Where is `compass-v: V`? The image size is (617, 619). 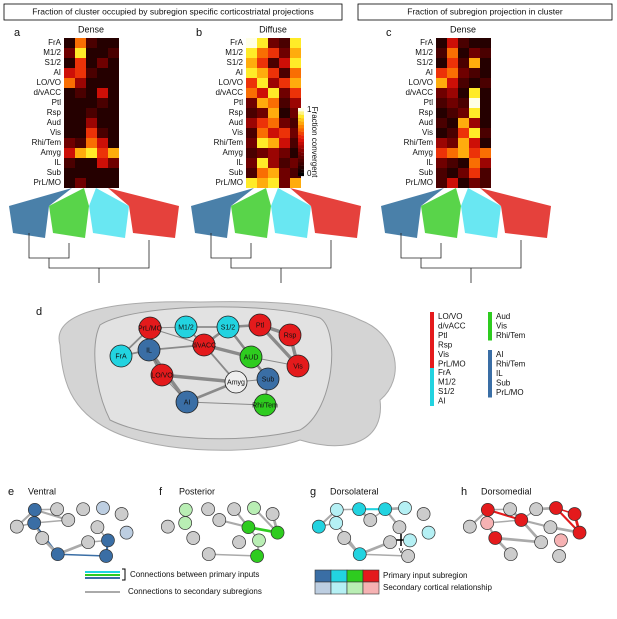 compass-v: V is located at coordinates (401, 551).